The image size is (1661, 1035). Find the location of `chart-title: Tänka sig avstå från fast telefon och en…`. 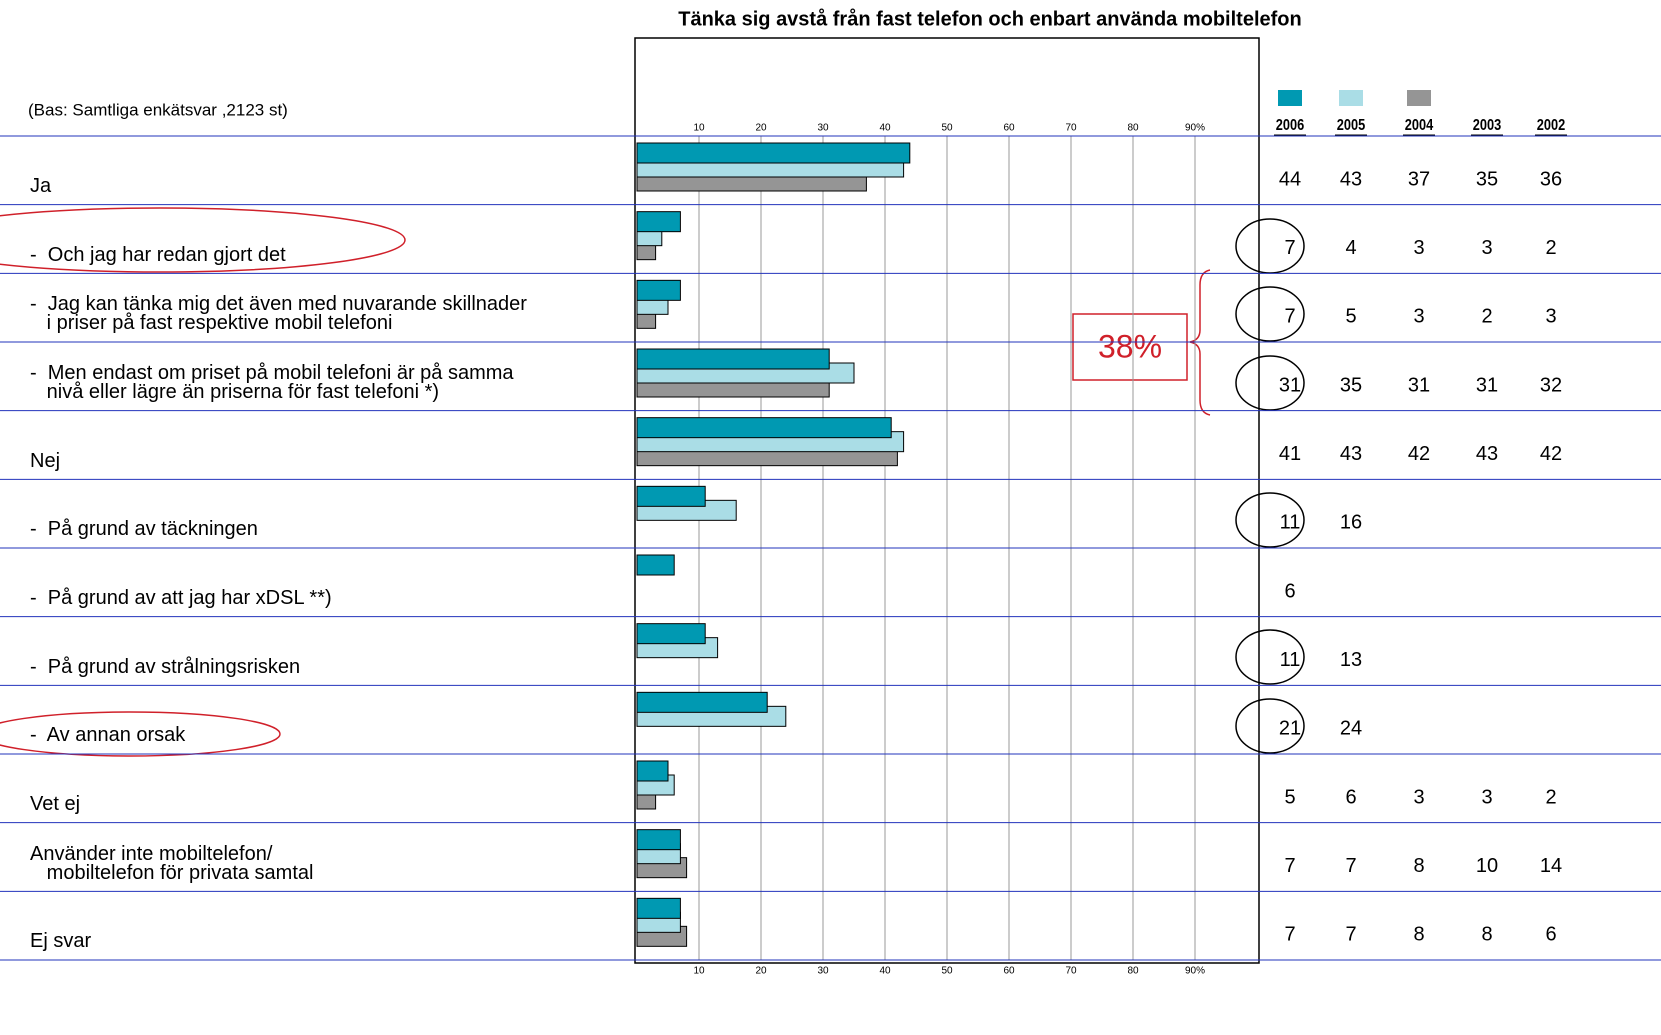

chart-title: Tänka sig avstå från fast telefon och en… is located at coordinates (989, 18).